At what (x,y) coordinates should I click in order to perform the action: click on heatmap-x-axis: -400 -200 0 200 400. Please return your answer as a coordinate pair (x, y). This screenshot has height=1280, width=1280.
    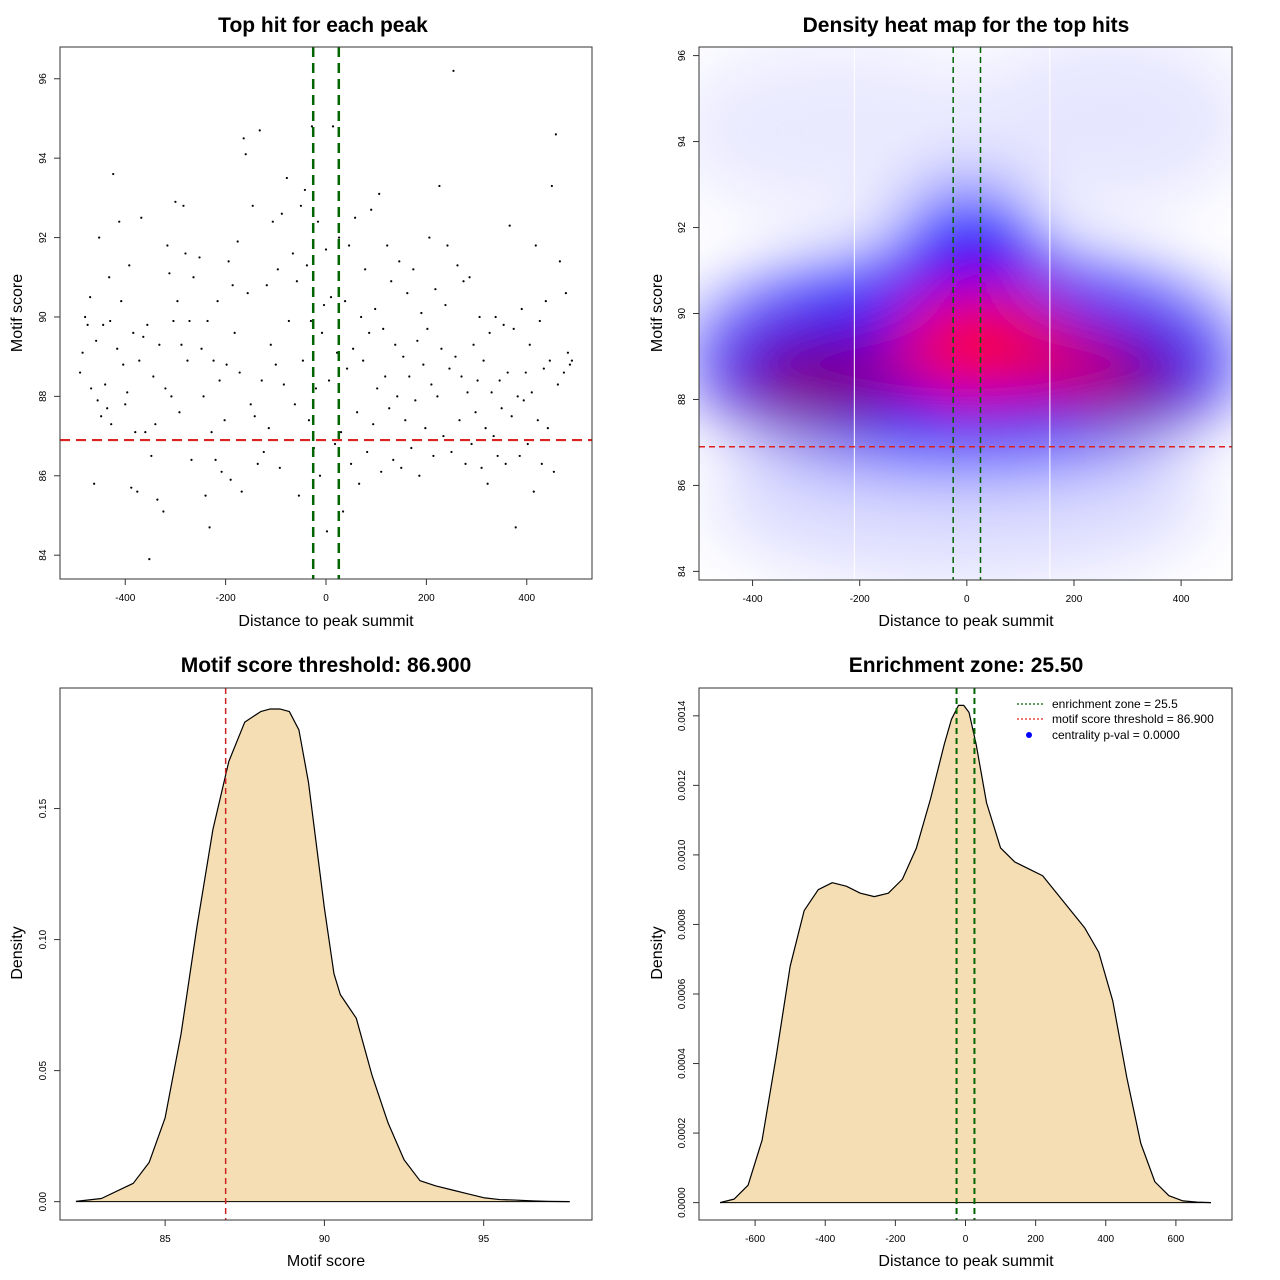
    Looking at the image, I should click on (966, 592).